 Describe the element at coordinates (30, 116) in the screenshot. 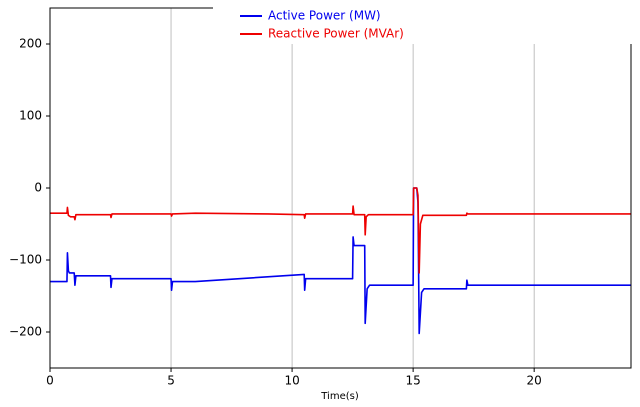

I see `y-tick-label: 100` at that location.